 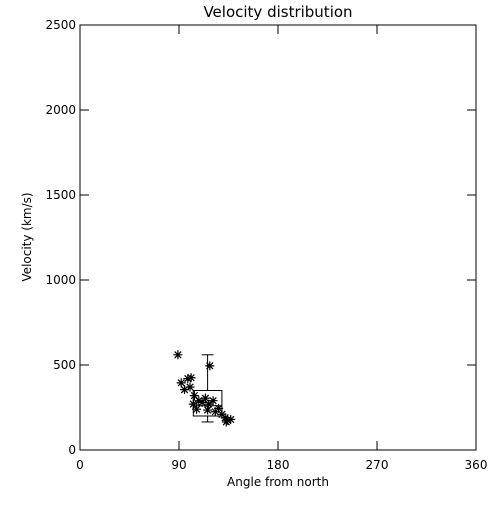 I want to click on x-tick-label: 360, so click(x=476, y=465).